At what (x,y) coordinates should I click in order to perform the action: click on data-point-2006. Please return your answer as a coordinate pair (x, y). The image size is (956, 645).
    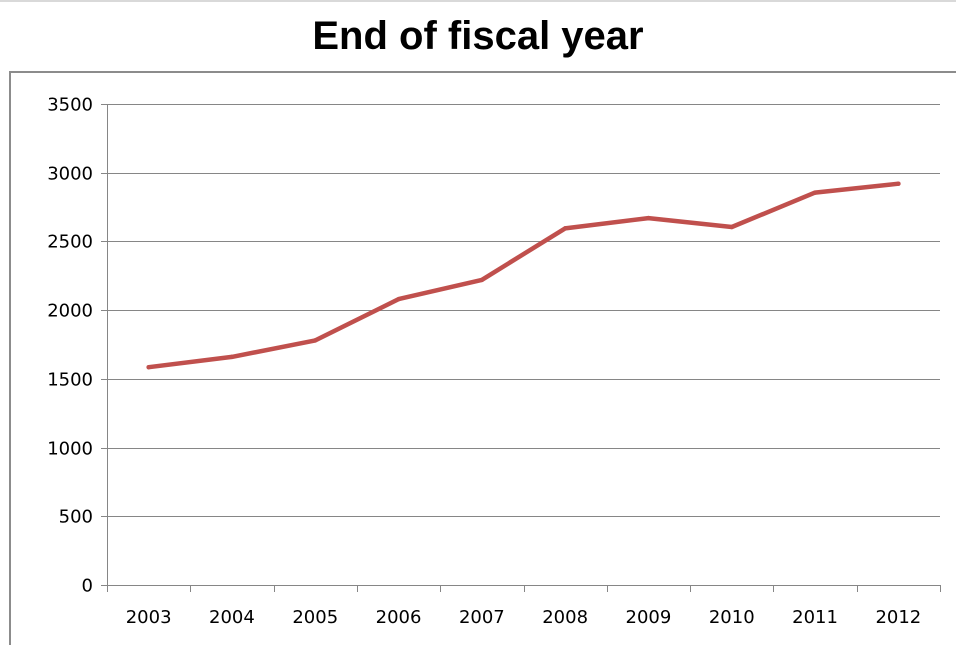
    Looking at the image, I should click on (398, 299).